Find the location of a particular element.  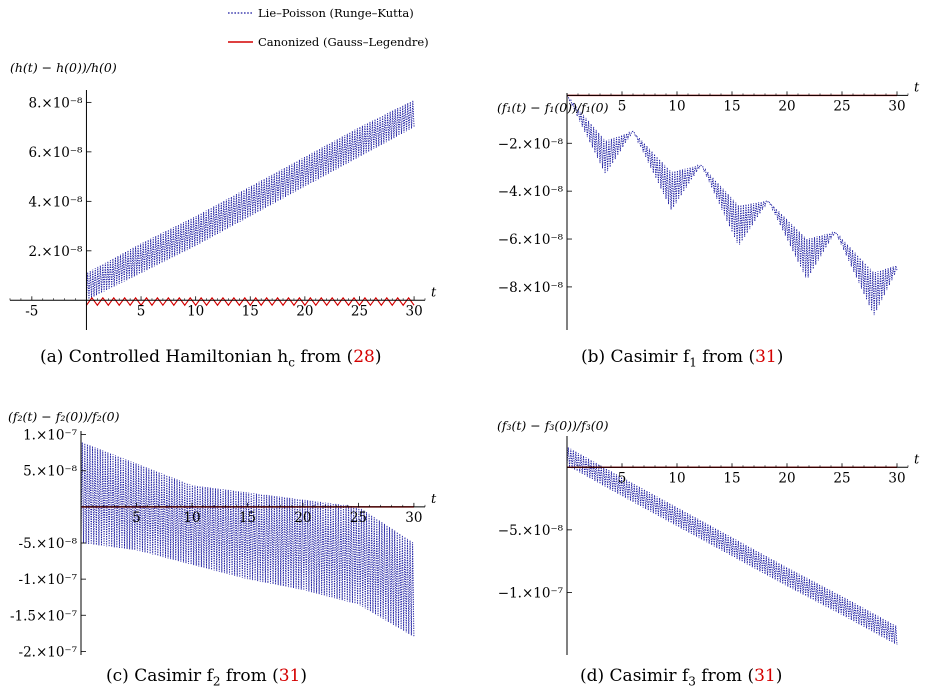

x-tick-label-b-0: 5 is located at coordinates (622, 106).